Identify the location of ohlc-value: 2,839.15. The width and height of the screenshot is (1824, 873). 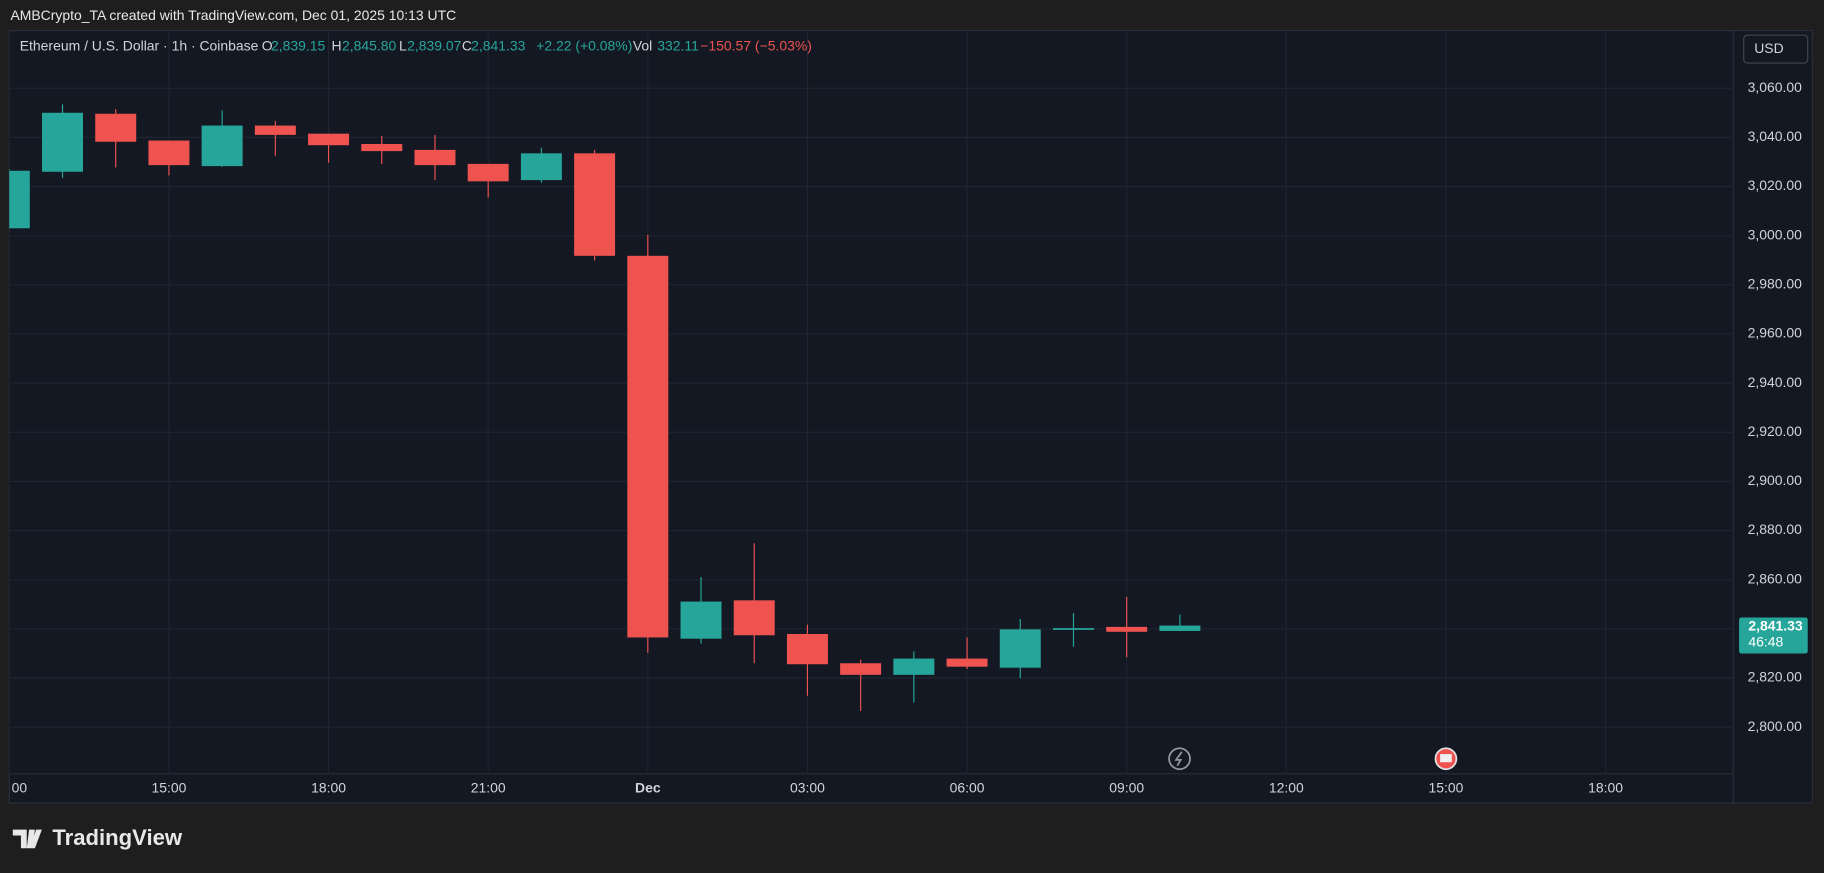
(298, 45).